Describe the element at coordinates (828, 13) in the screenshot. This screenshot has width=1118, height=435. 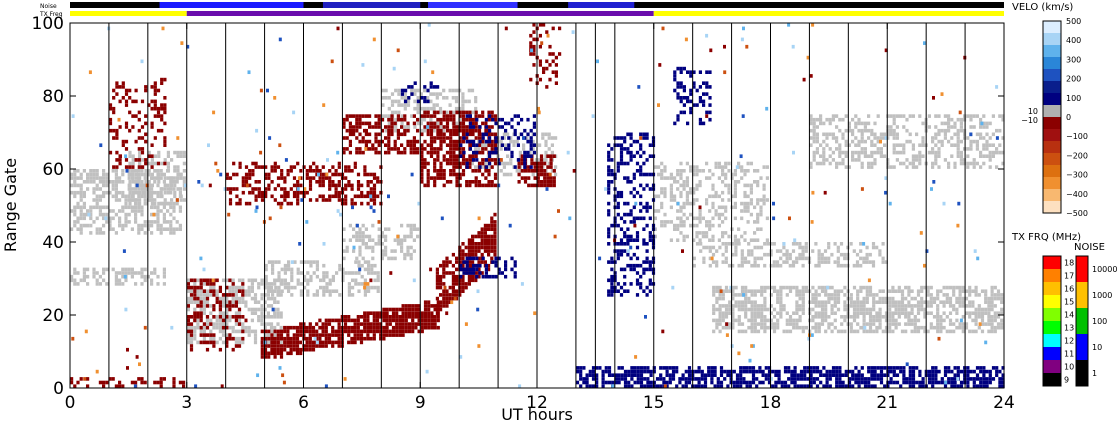
I see `txfreq-bar-segment` at that location.